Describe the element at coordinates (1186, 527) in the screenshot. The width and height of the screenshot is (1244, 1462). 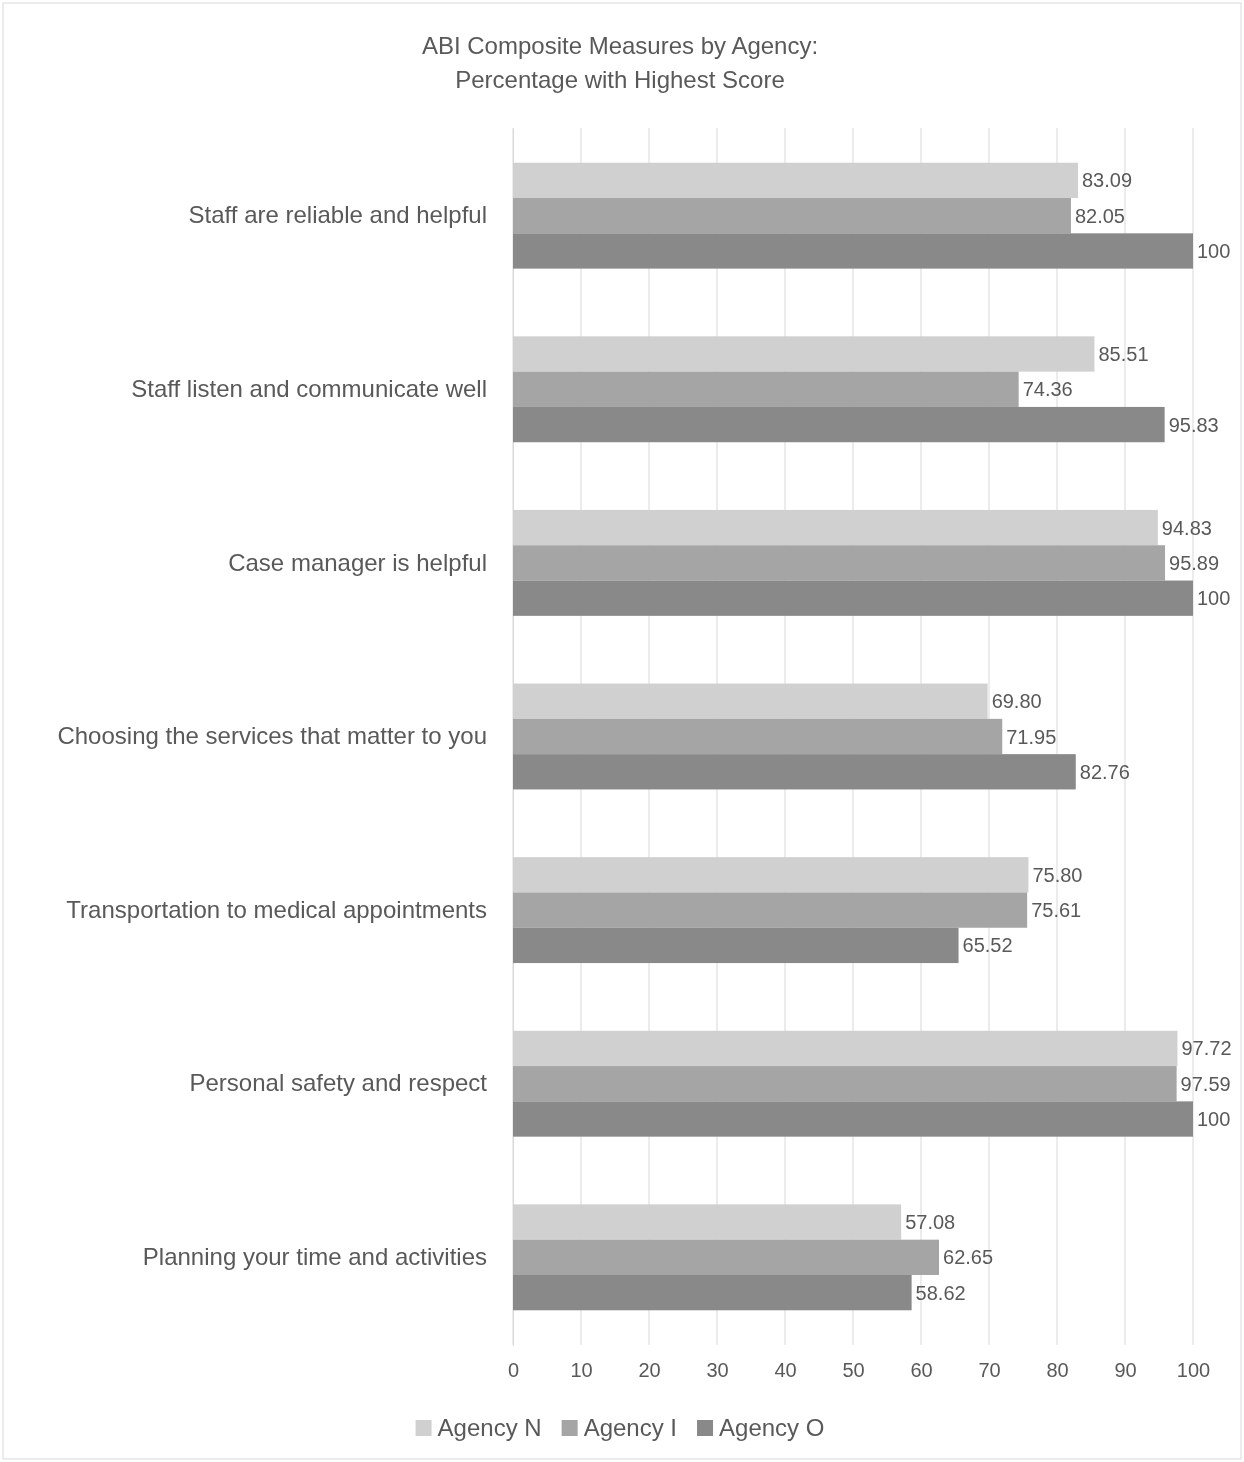
I see `data-label: 94.83` at that location.